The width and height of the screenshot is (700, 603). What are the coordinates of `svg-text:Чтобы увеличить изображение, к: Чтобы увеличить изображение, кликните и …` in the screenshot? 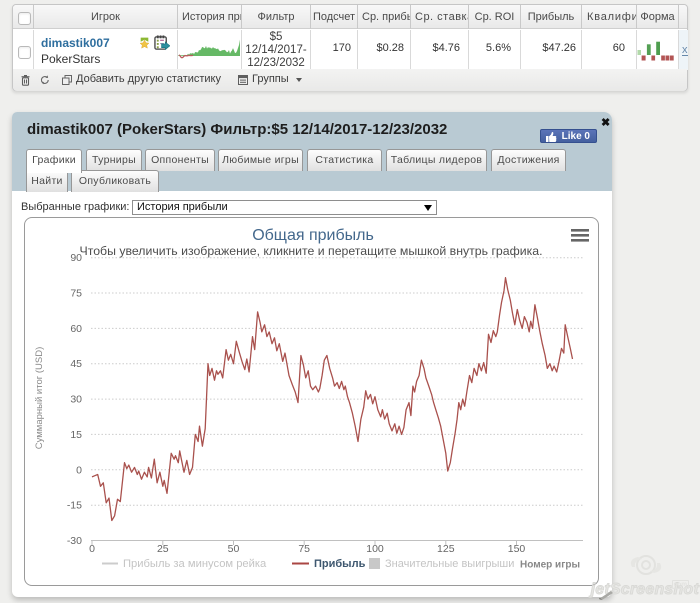 It's located at (311, 251).